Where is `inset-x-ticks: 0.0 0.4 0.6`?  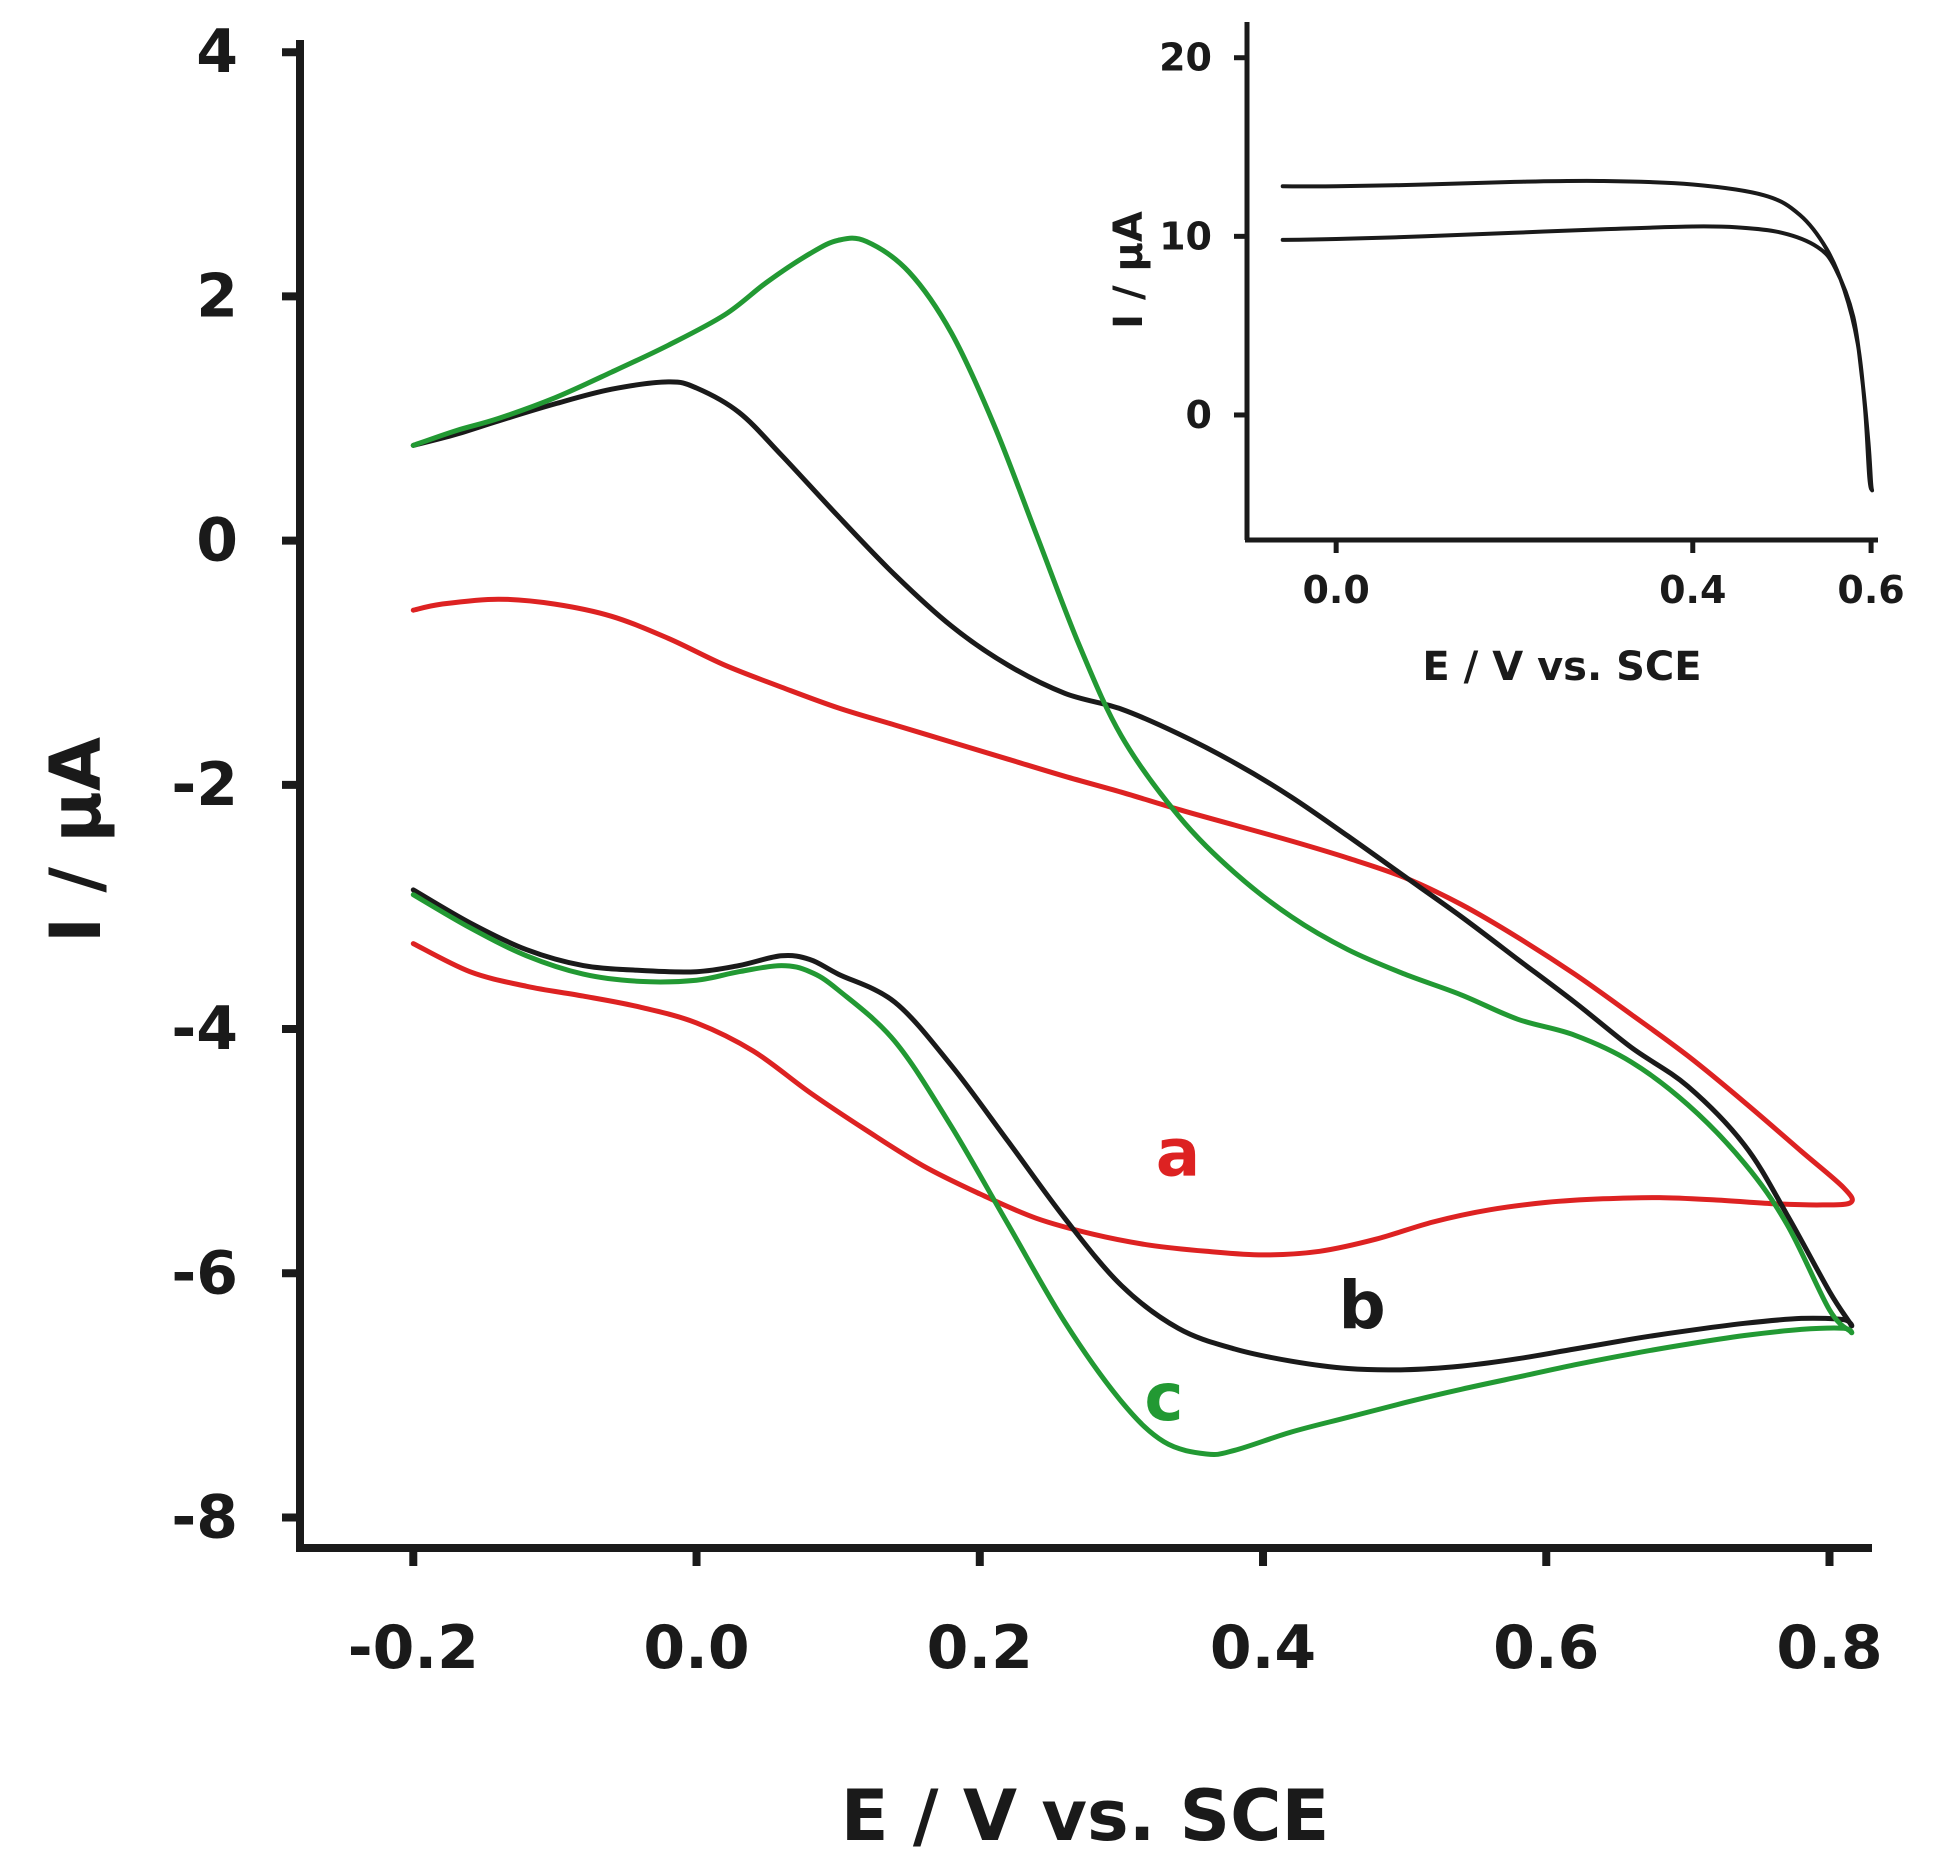 inset-x-ticks: 0.0 0.4 0.6 is located at coordinates (1603, 576).